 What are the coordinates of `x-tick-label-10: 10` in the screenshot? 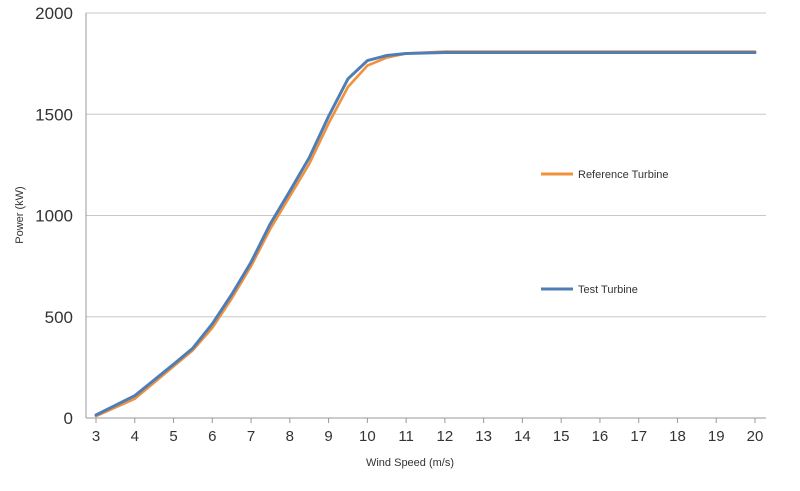 It's located at (367, 436).